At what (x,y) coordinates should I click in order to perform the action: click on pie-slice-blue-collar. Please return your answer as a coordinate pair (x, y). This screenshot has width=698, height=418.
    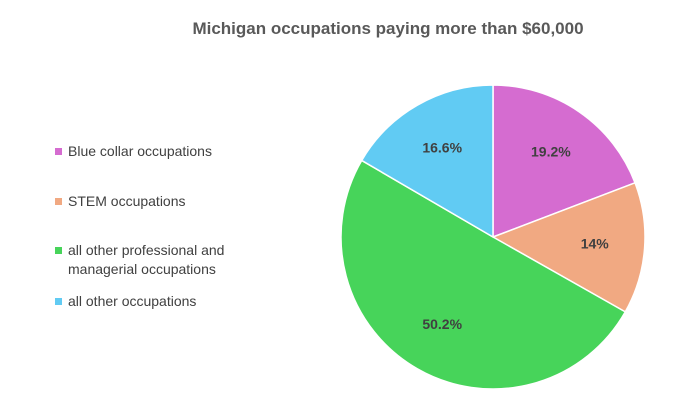
    Looking at the image, I should click on (564, 161).